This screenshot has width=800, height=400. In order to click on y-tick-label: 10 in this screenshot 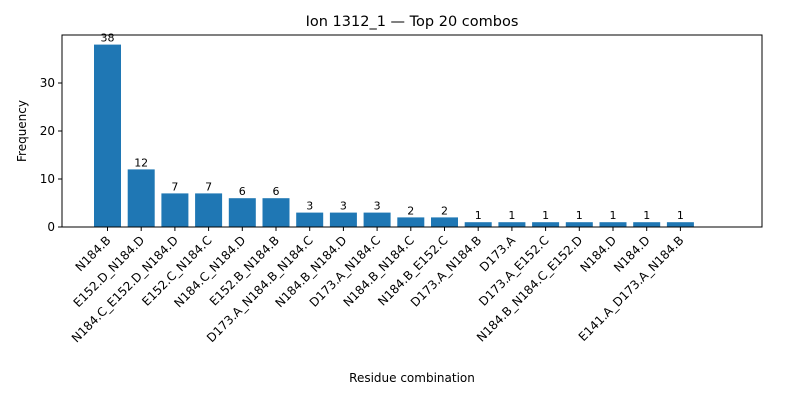, I will do `click(47, 179)`.